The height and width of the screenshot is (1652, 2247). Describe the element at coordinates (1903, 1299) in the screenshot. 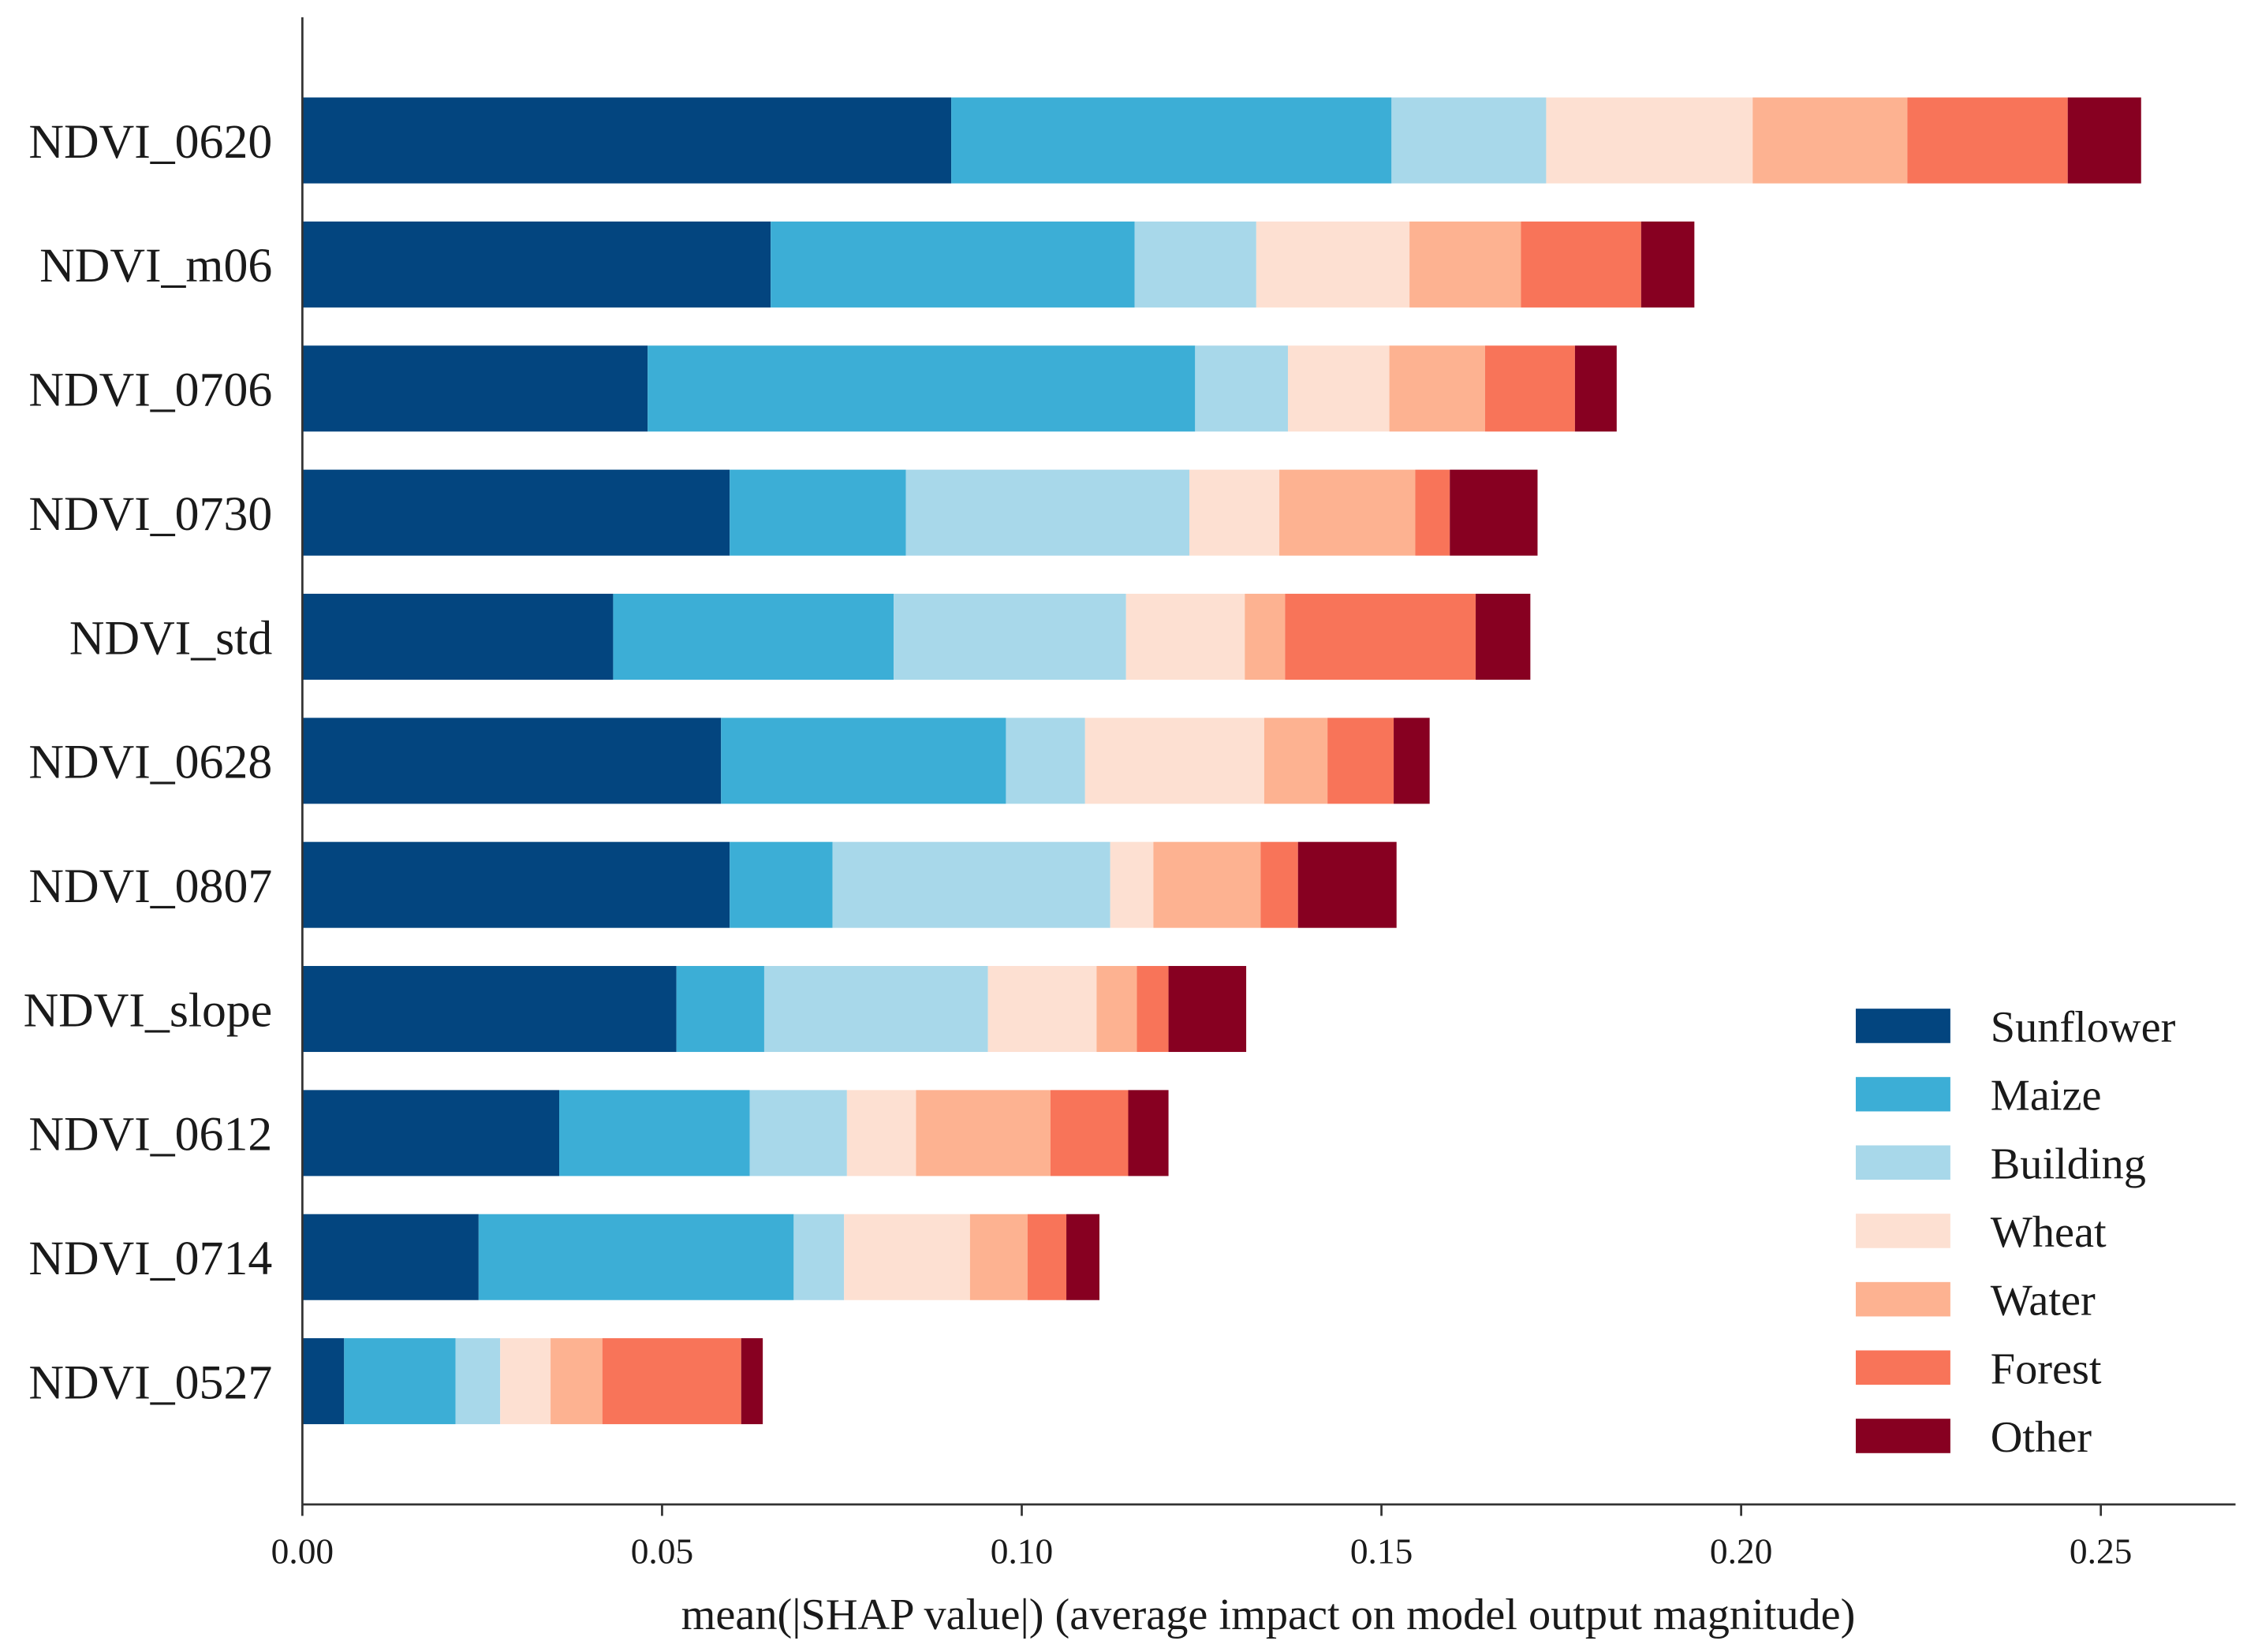

I see `legend-swatch-water` at that location.